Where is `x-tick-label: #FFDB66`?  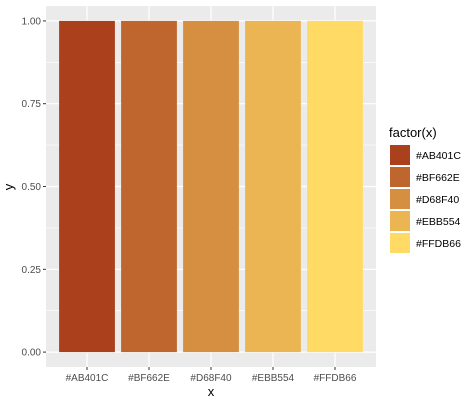 x-tick-label: #FFDB66 is located at coordinates (335, 378).